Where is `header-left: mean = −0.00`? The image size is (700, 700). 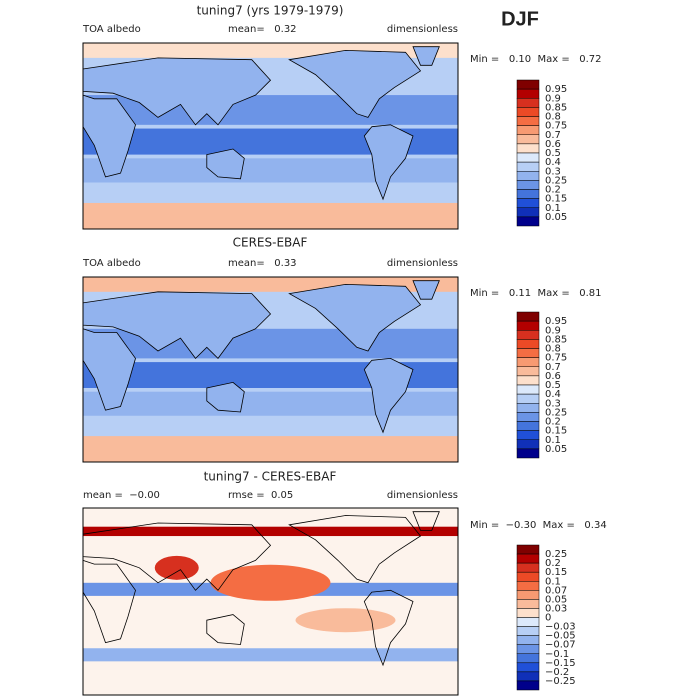
header-left: mean = −0.00 is located at coordinates (121, 495).